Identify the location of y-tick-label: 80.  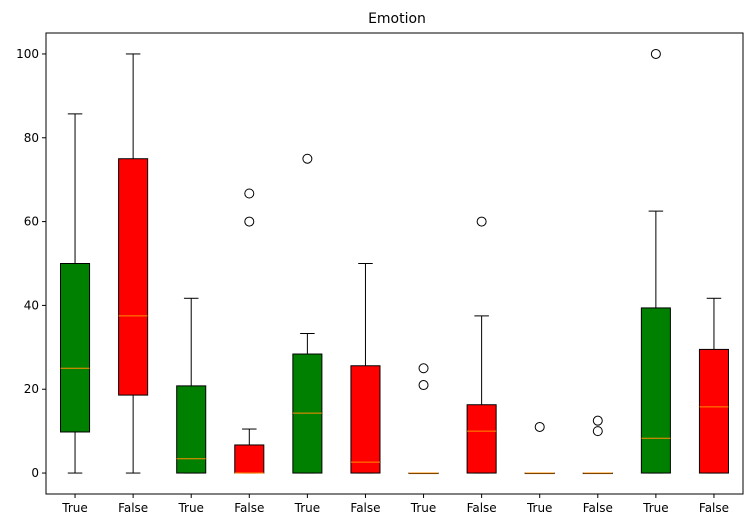
(31, 138).